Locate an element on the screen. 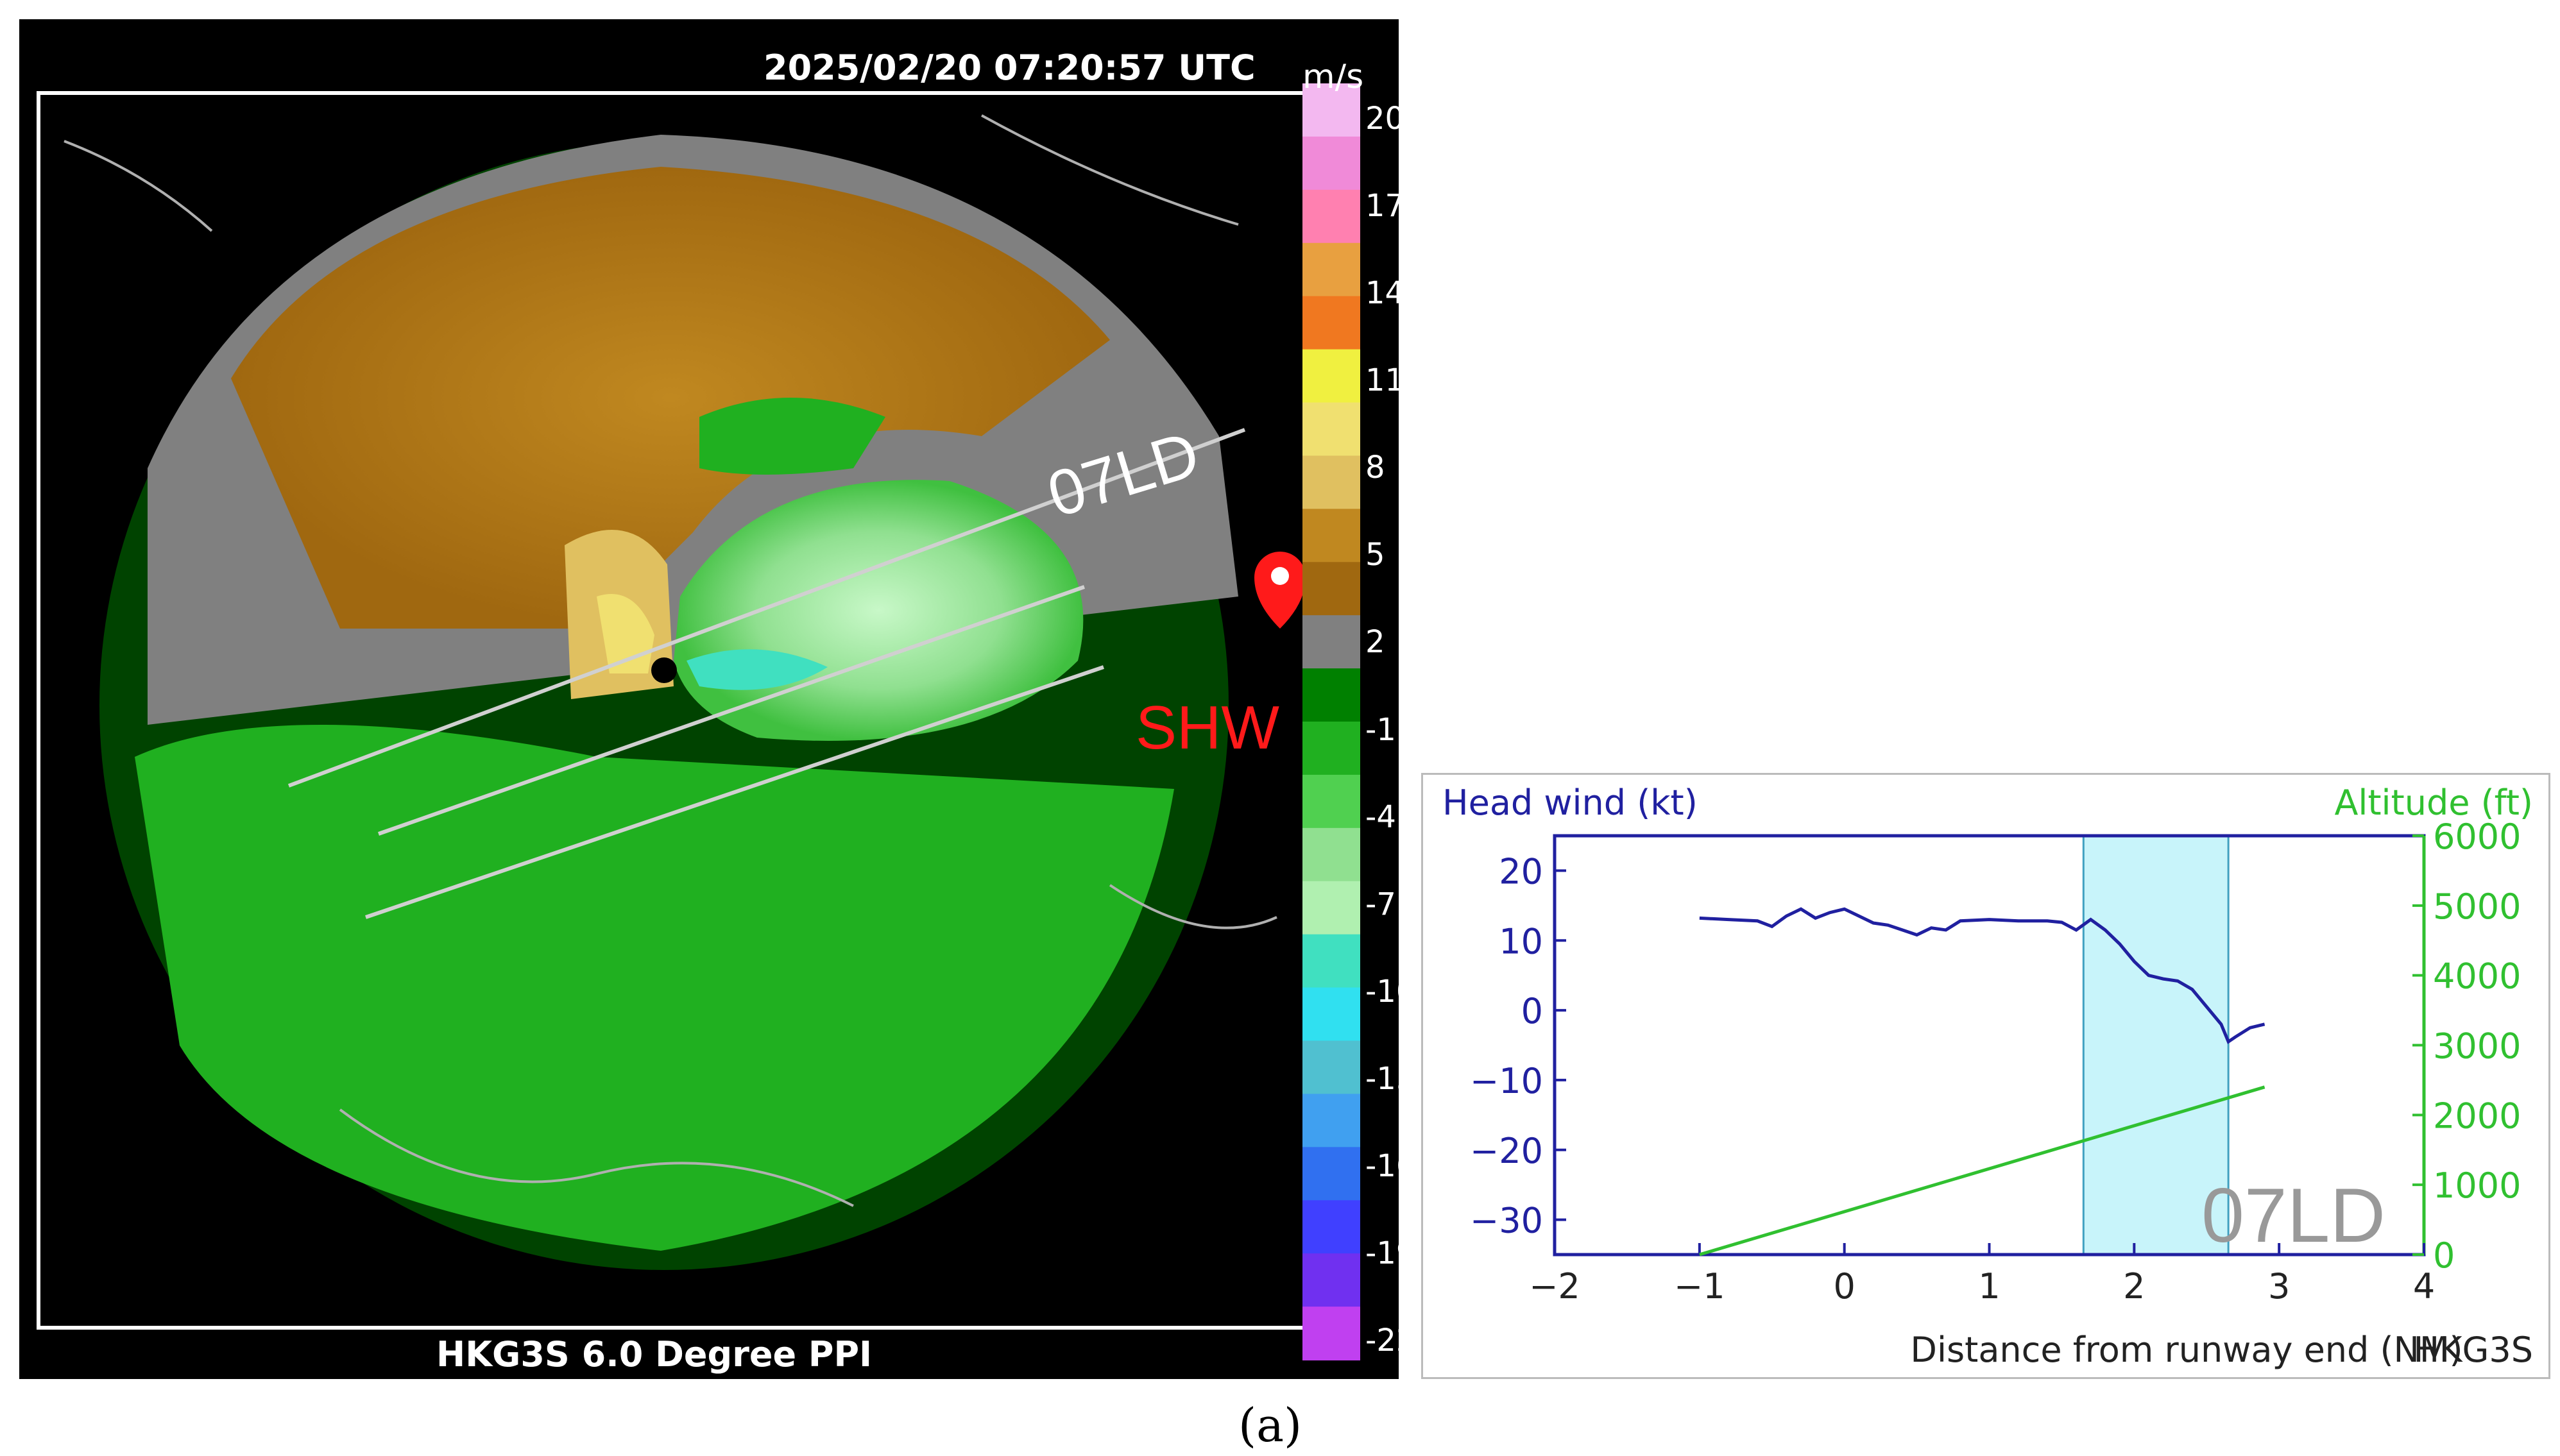 This screenshot has width=2560, height=1456. station-label: SHW is located at coordinates (1207, 727).